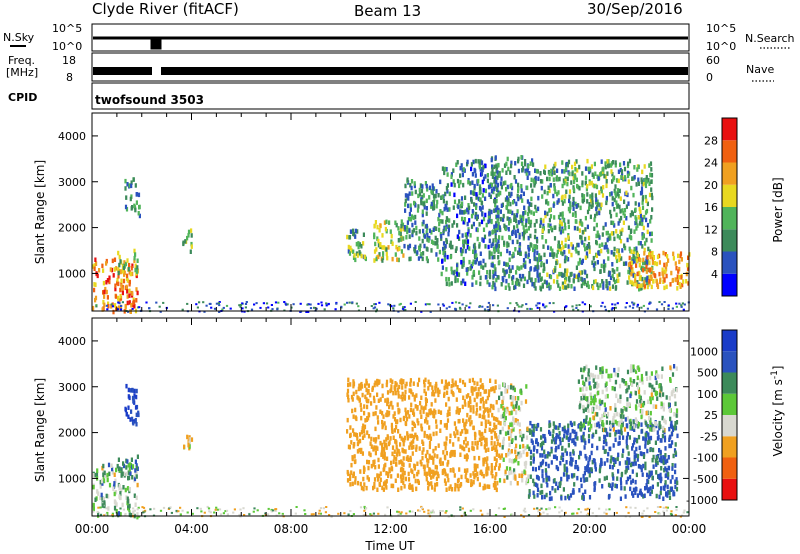 The image size is (800, 554). What do you see at coordinates (149, 100) in the screenshot?
I see `cpid-value: twofsound 3503` at bounding box center [149, 100].